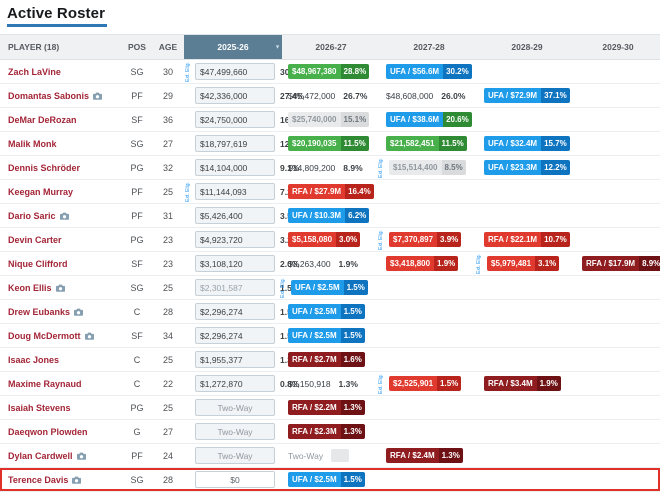  What do you see at coordinates (32, 215) in the screenshot?
I see `player-link: Dario Saric` at bounding box center [32, 215].